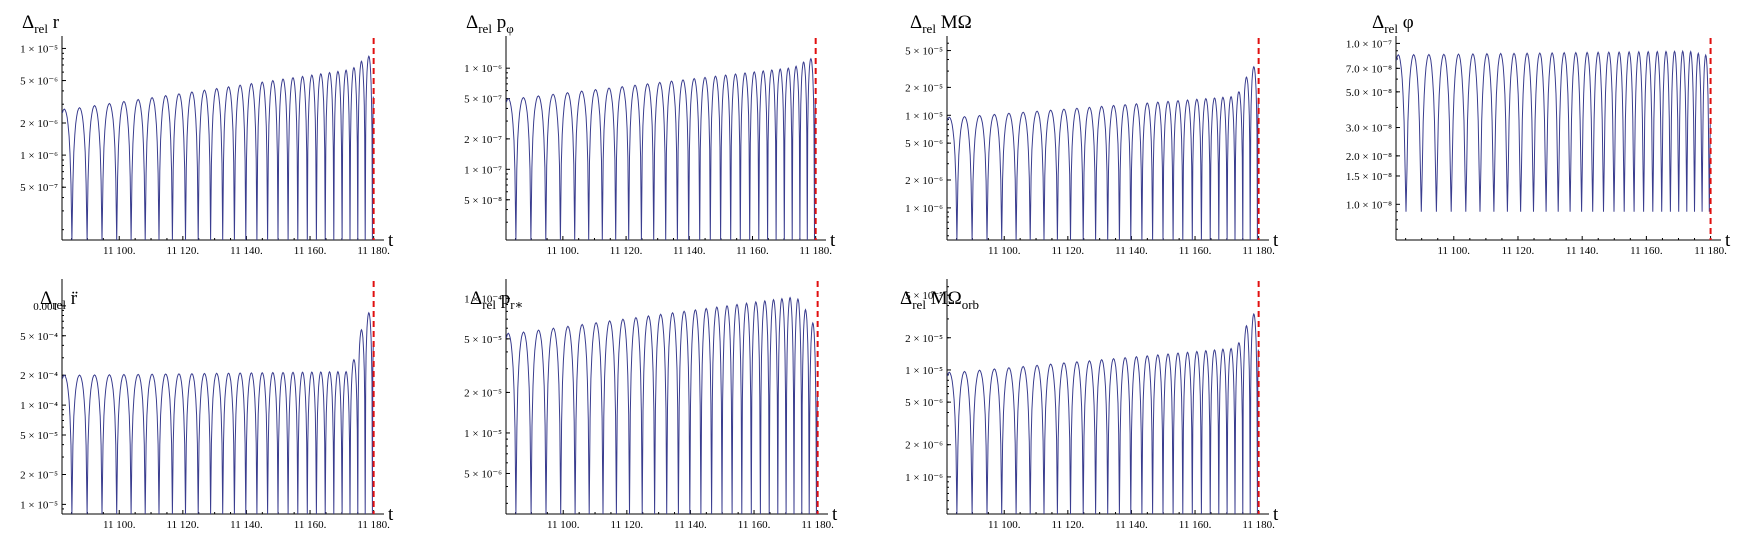 The image size is (1740, 539). Describe the element at coordinates (1369, 69) in the screenshot. I see `y-tick-label: 7.0 × 10⁻⁸` at that location.